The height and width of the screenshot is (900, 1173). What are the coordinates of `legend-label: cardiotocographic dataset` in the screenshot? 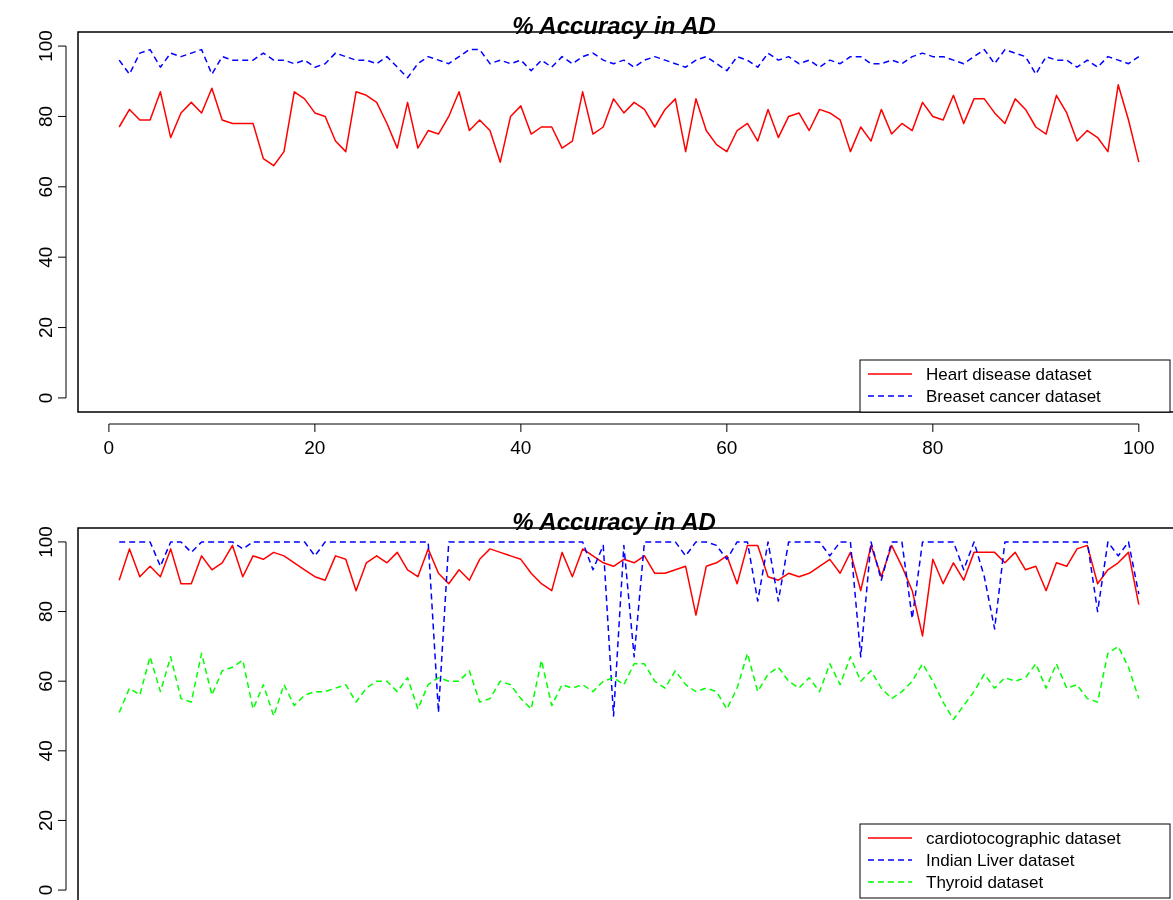 It's located at (1023, 838).